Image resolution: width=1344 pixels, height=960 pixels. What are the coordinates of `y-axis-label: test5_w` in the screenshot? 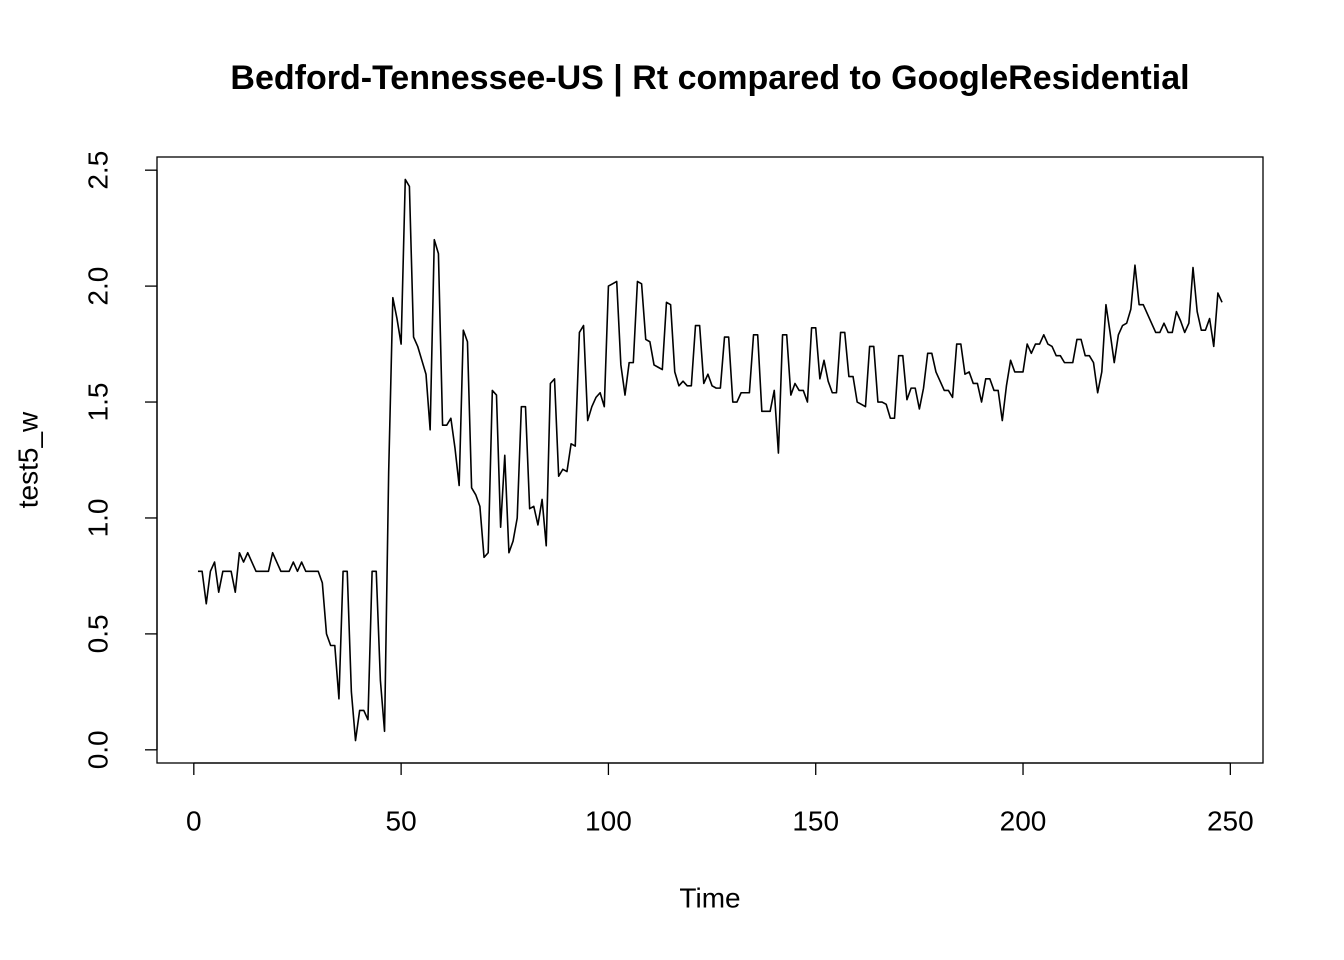 It's located at (27, 459).